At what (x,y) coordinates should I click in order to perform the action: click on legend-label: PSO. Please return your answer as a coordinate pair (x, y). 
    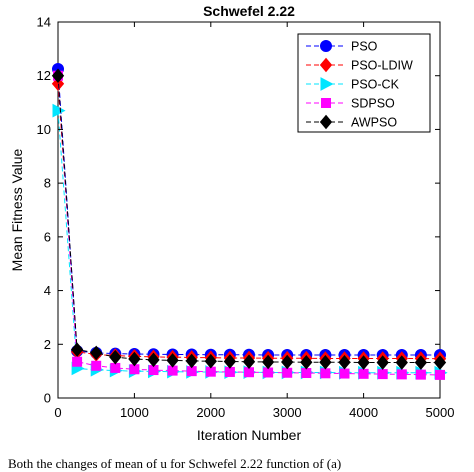
    Looking at the image, I should click on (364, 47).